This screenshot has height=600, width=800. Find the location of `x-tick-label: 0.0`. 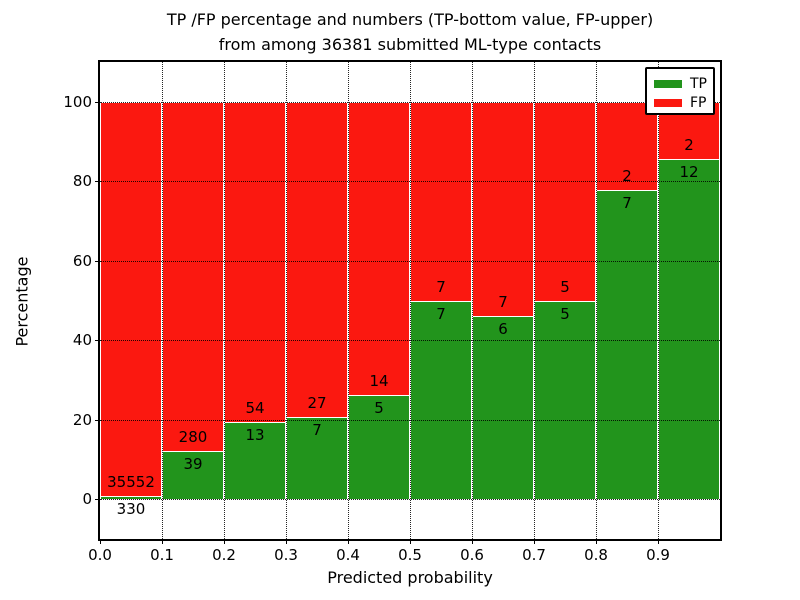

x-tick-label: 0.0 is located at coordinates (100, 555).